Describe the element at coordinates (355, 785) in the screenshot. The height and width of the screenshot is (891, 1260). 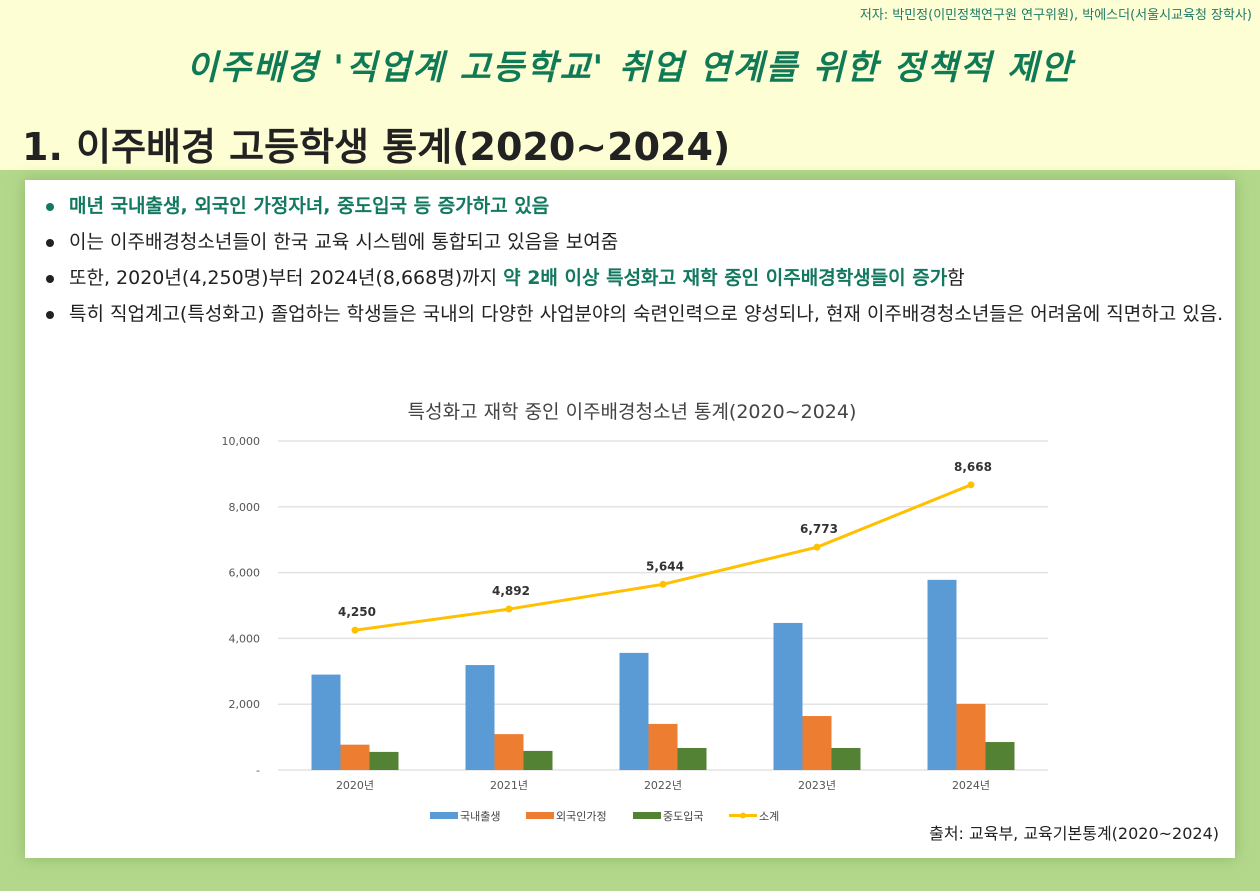
I see `x-tick-label: 2020년` at that location.